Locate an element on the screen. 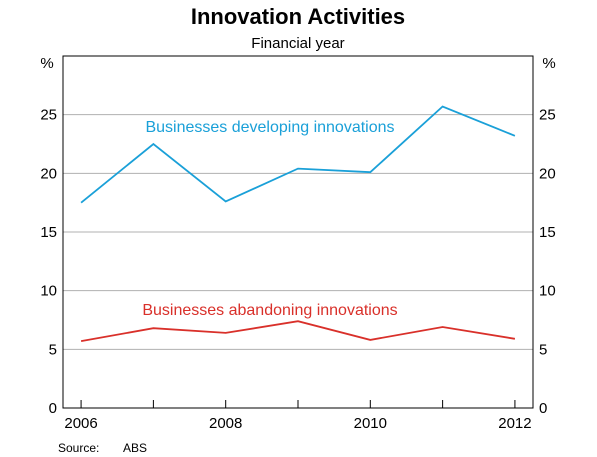 The width and height of the screenshot is (597, 457). y-tick-left-25: 25 is located at coordinates (48, 115).